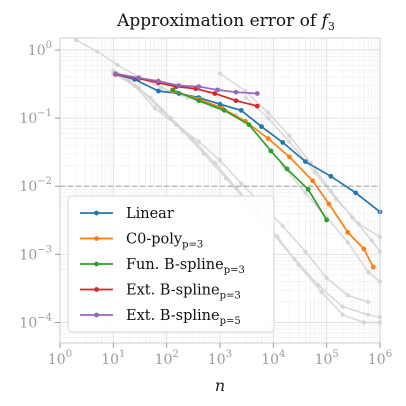 The height and width of the screenshot is (406, 406). I want to click on x-tick-label: 10⁰, so click(60, 358).